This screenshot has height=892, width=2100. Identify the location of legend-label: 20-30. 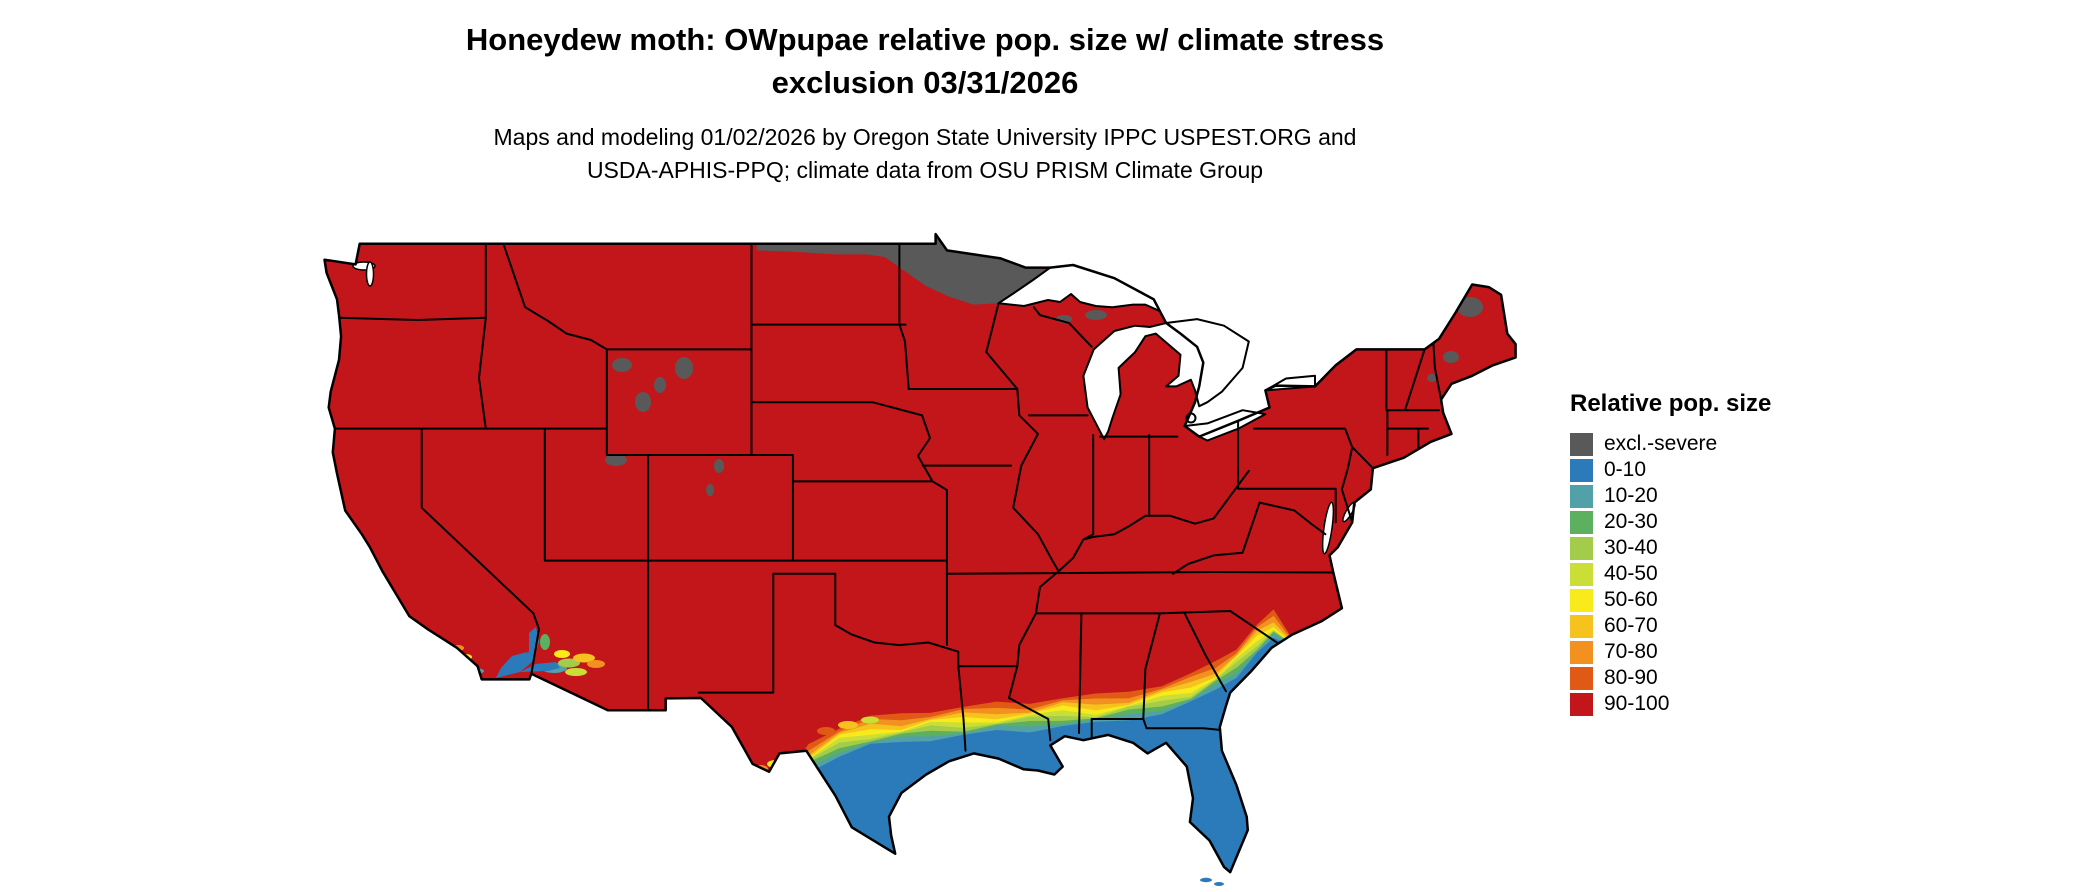
(1631, 521).